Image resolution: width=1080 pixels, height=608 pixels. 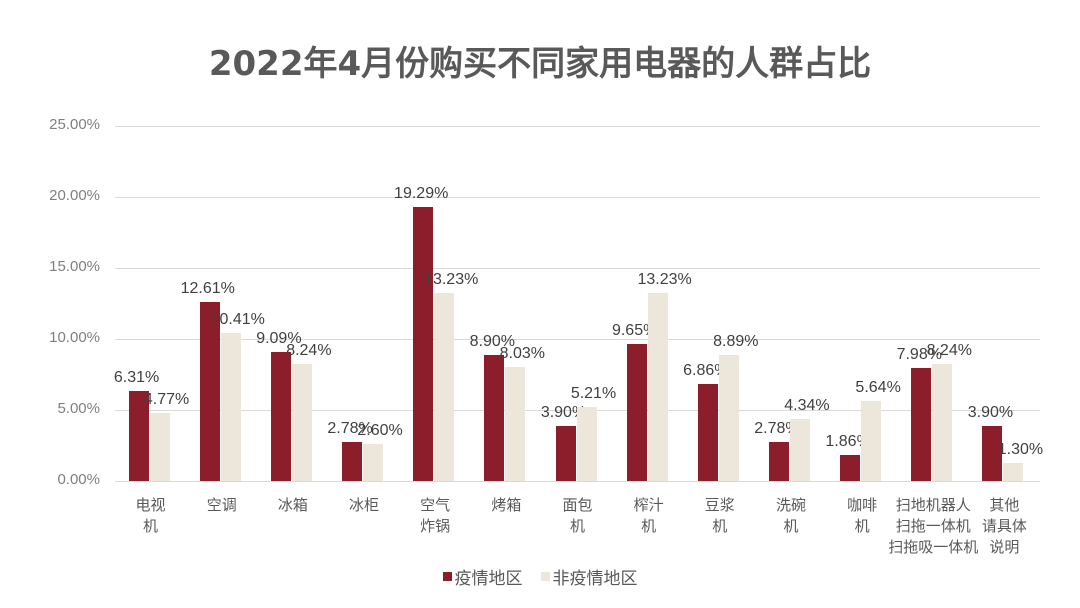 I want to click on y-tick-label: 25.00%, so click(x=74, y=124).